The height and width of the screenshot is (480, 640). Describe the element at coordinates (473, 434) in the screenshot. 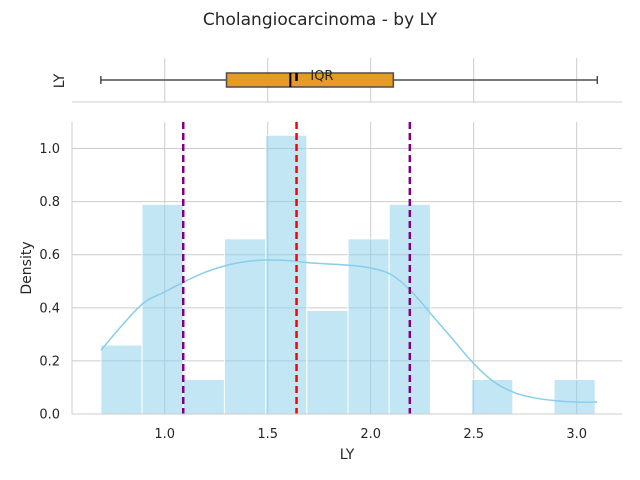

I see `x-tick-label: 2.5` at that location.